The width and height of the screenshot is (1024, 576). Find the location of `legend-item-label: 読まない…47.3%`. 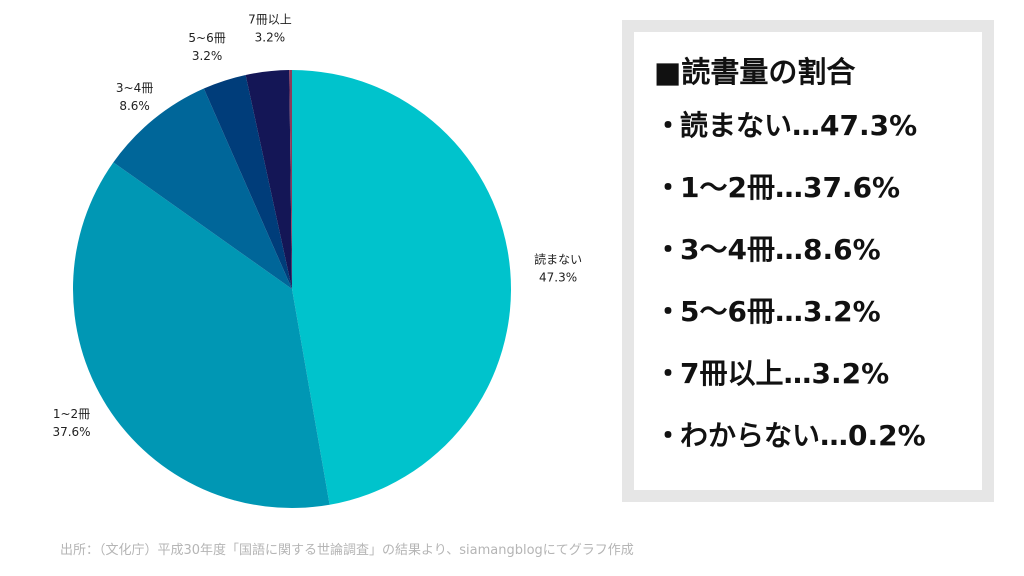

legend-item-label: 読まない…47.3% is located at coordinates (799, 125).